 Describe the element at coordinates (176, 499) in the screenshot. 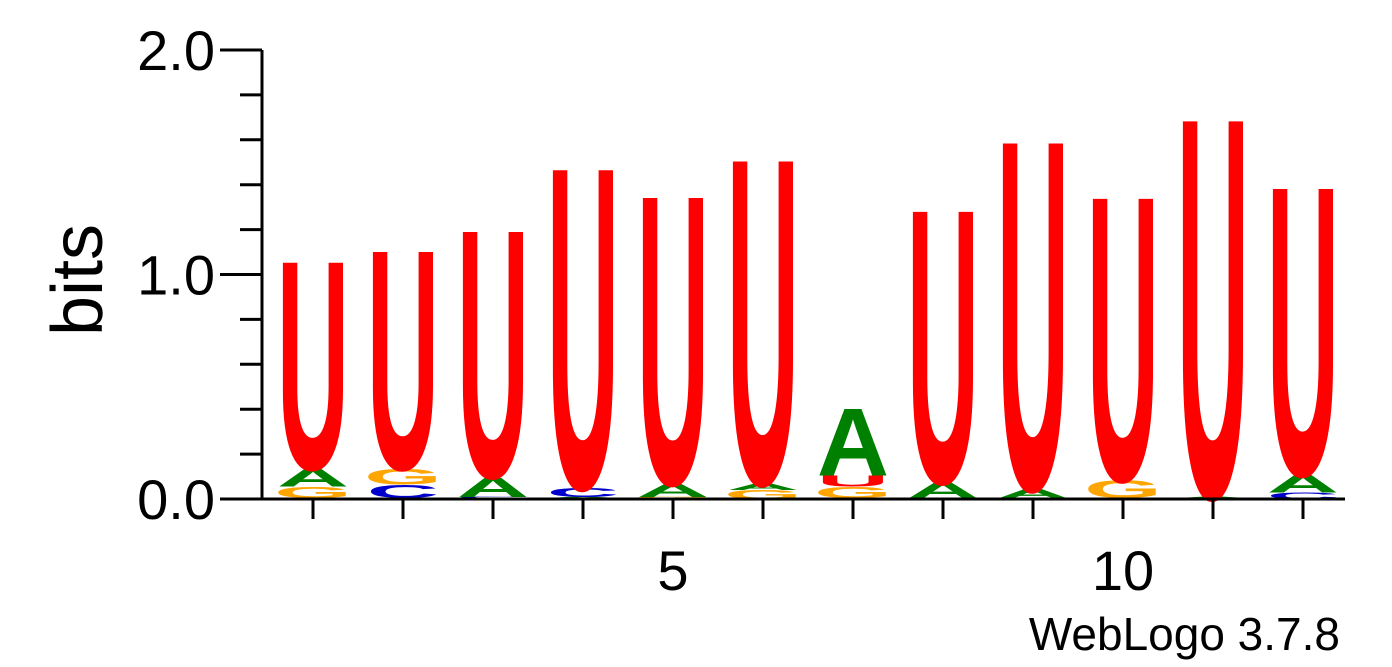

I see `y-tick-label: 0.0` at that location.